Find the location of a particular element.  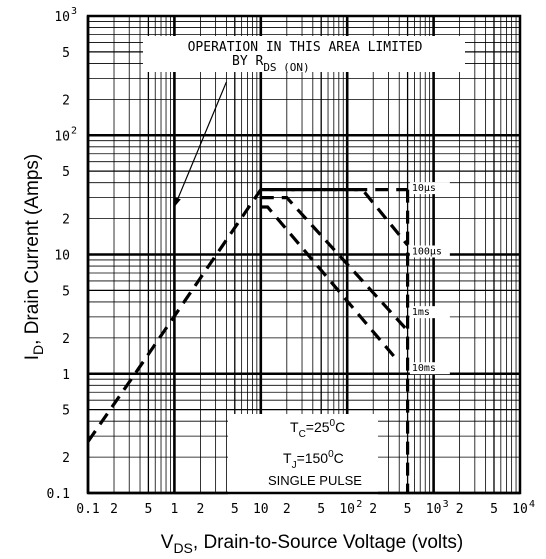

curve-label: 10µs is located at coordinates (424, 188).